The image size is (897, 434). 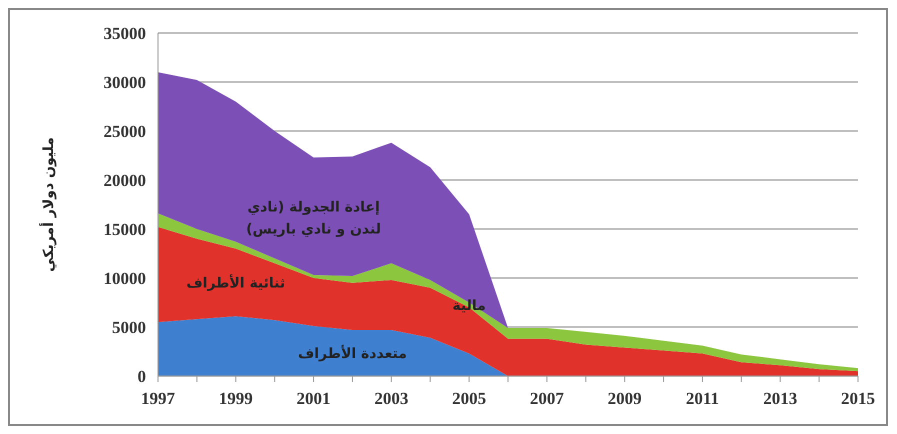 What do you see at coordinates (129, 327) in the screenshot?
I see `y-tick-label: 5000` at bounding box center [129, 327].